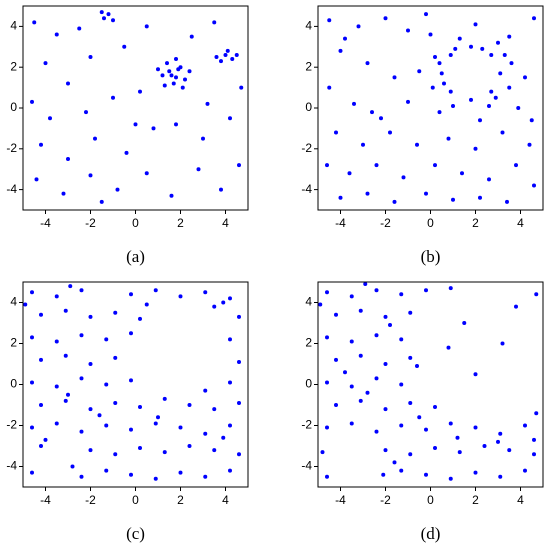  Describe the element at coordinates (431, 256) in the screenshot. I see `panel-label: (b)` at that location.